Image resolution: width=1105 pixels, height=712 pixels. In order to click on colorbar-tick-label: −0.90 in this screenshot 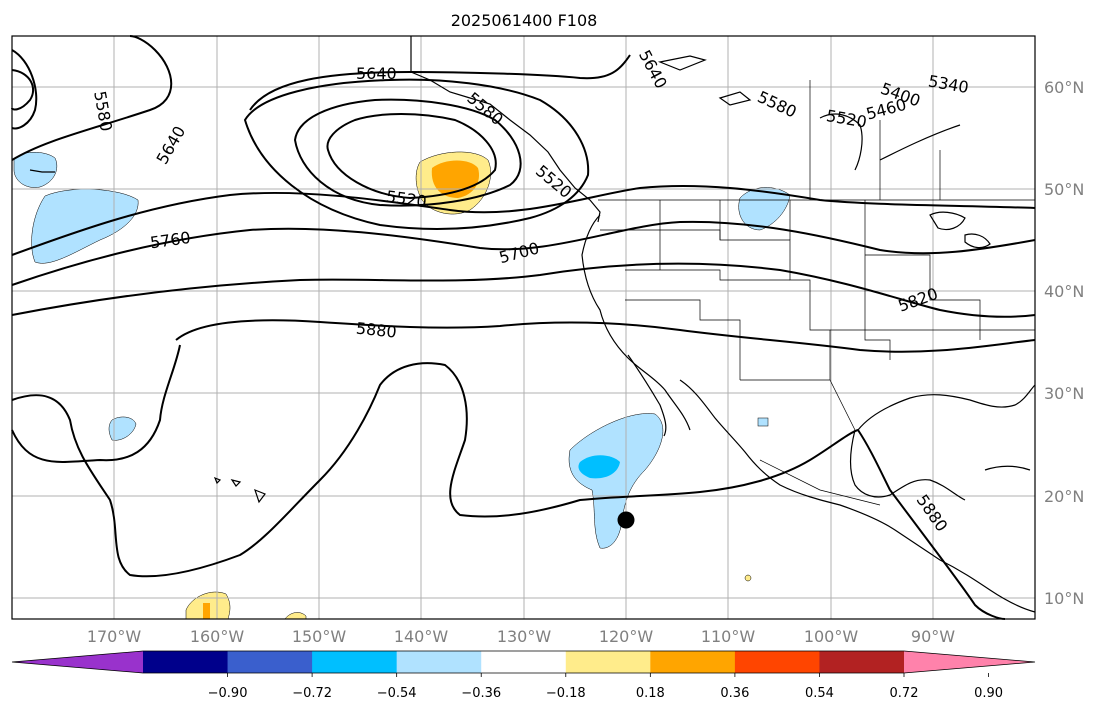, I will do `click(228, 693)`.